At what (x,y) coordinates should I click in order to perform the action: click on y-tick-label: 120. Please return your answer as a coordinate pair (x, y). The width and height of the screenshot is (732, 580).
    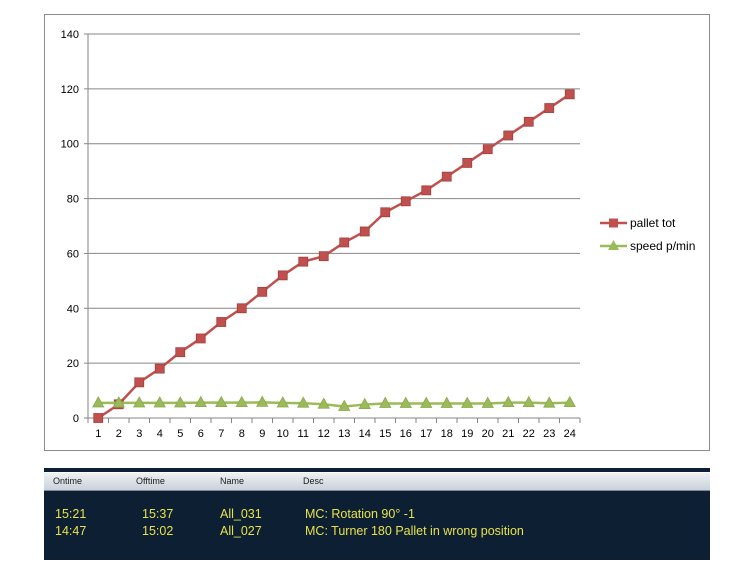
    Looking at the image, I should click on (70, 90).